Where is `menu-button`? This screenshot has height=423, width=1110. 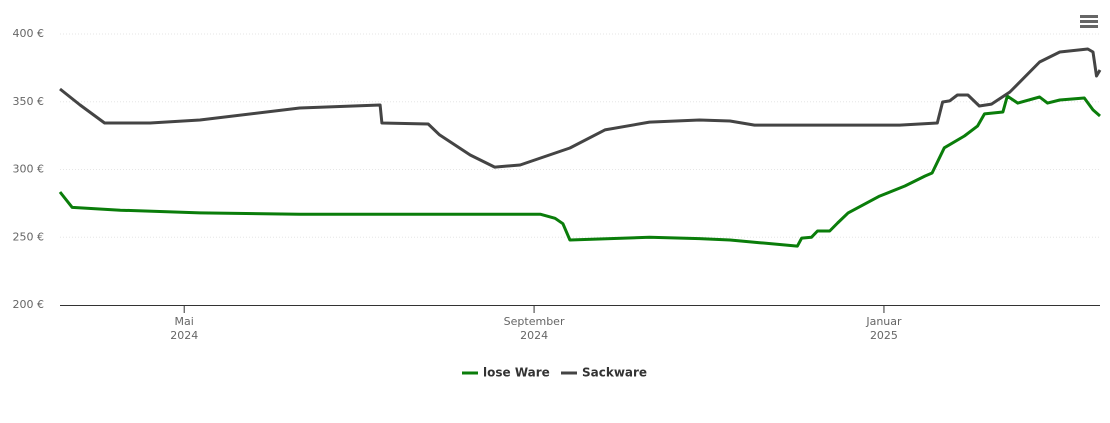
menu-button is located at coordinates (1089, 21).